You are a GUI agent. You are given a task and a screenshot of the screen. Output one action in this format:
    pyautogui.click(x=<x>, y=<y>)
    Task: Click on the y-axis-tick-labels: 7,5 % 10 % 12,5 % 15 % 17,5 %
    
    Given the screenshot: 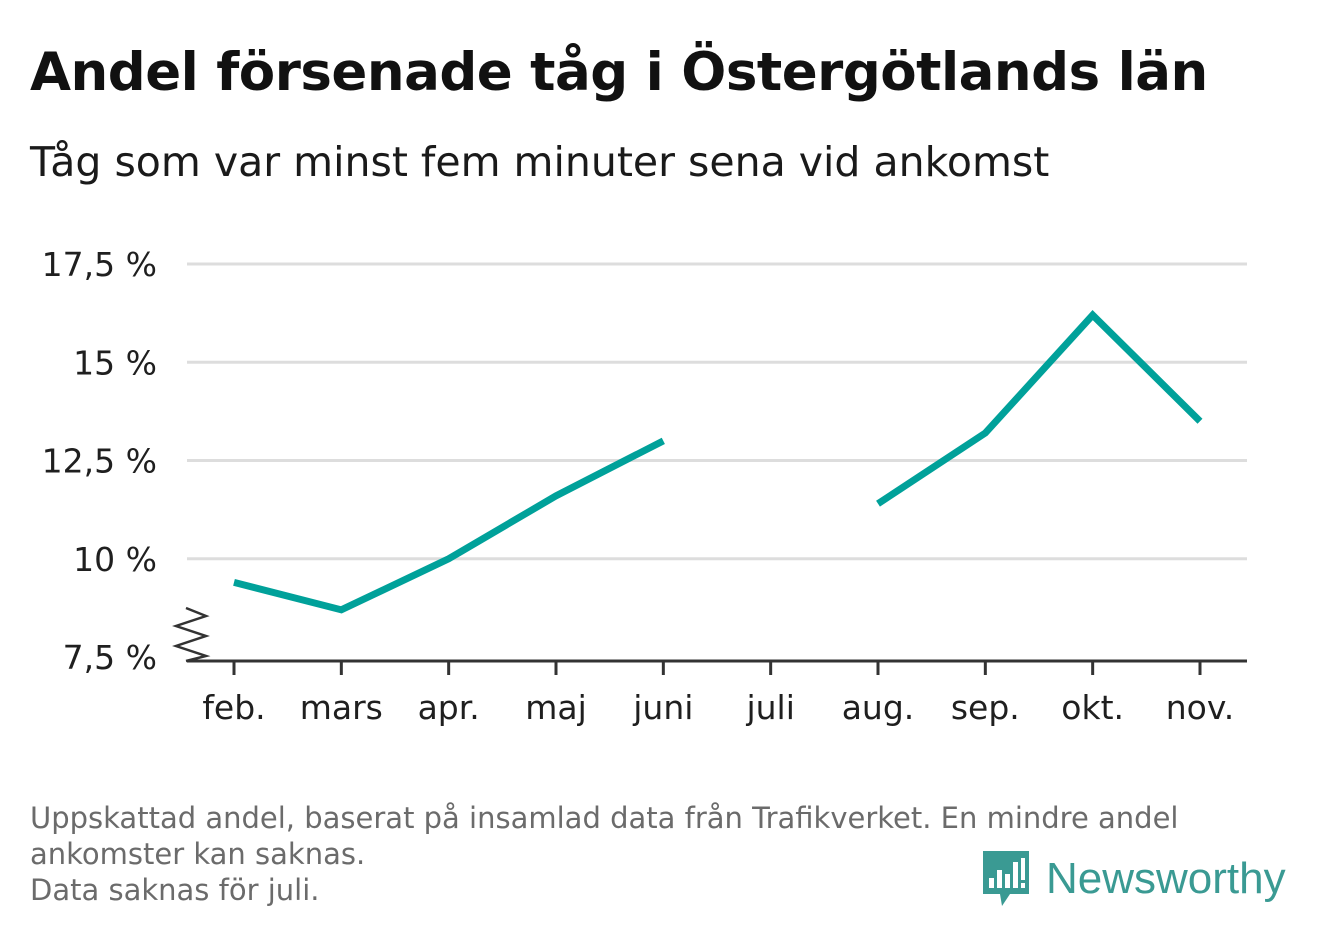 What is the action you would take?
    pyautogui.click(x=99, y=461)
    